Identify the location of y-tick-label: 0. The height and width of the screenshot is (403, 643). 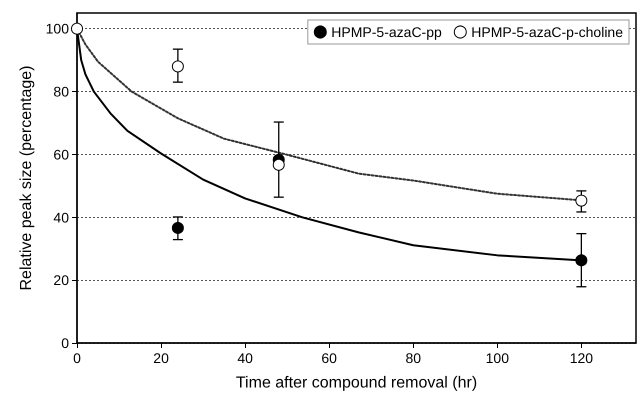
(65, 343).